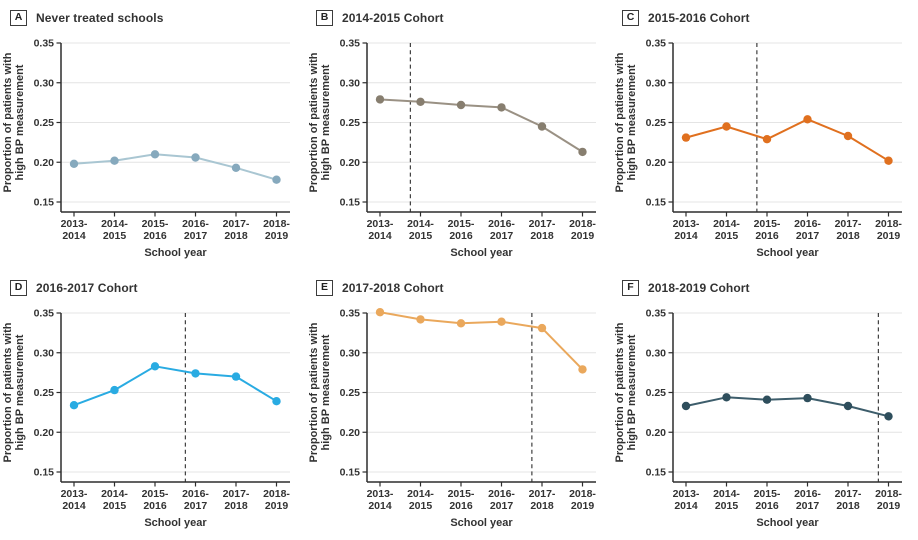 Image resolution: width=918 pixels, height=540 pixels. Describe the element at coordinates (459, 284) in the screenshot. I see `panel-header: E 2017-2018 Cohort` at that location.